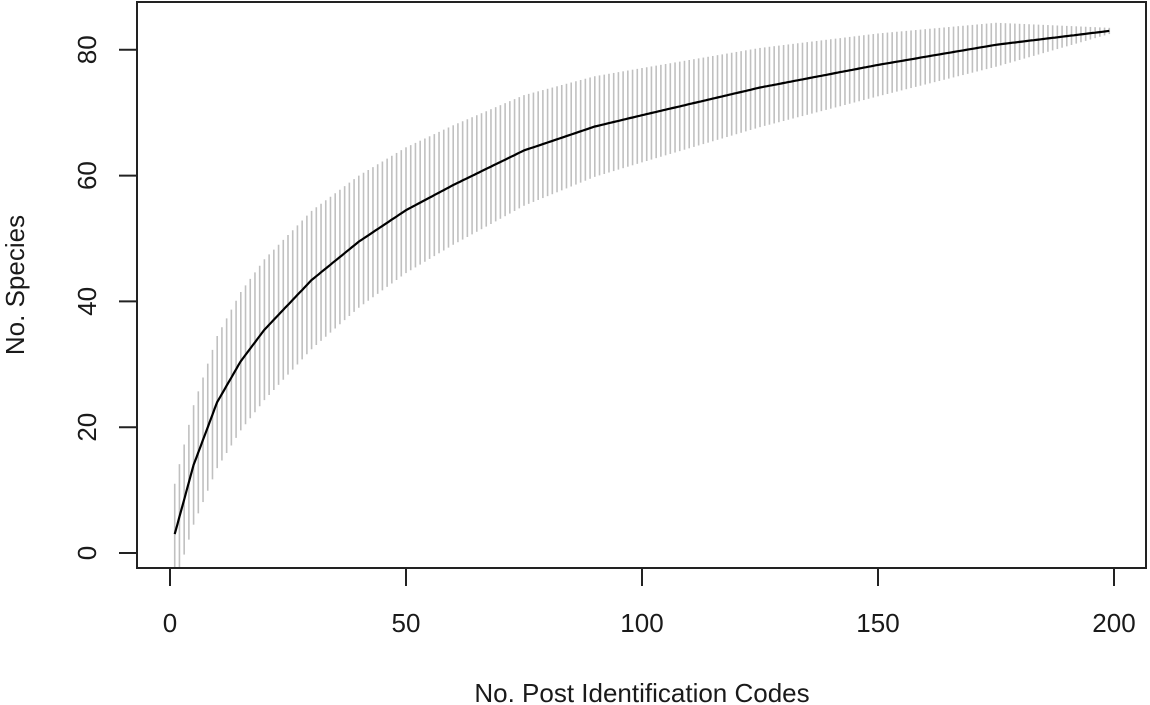 This screenshot has width=1150, height=705. I want to click on x-tick-label: 100, so click(641, 623).